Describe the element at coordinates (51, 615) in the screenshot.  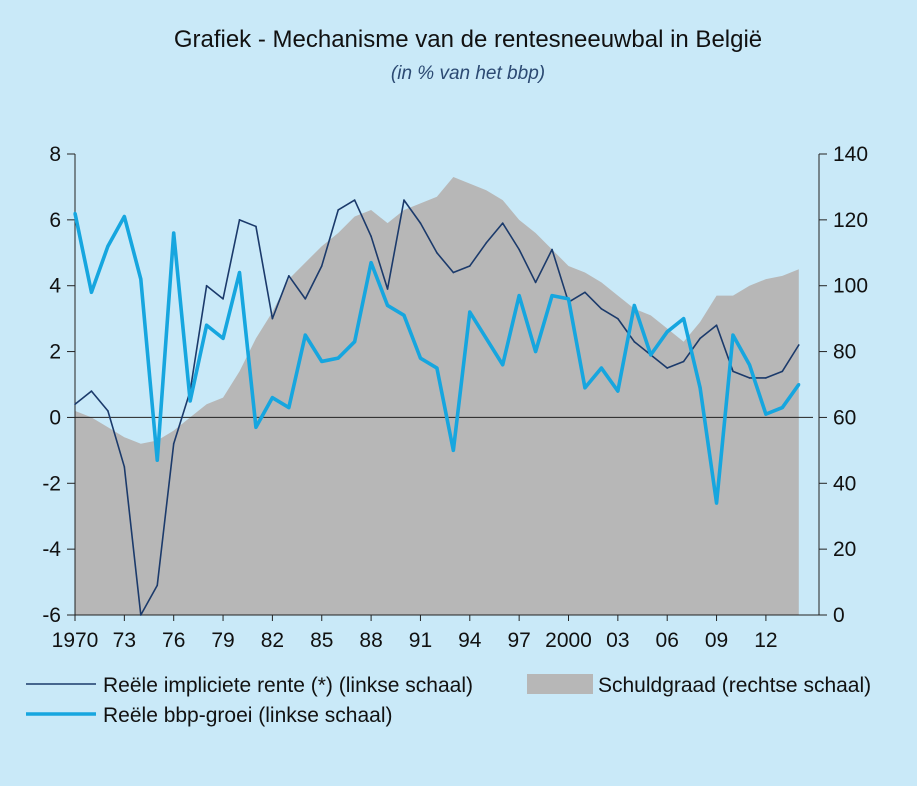
I see `left-tick-label: -6` at that location.